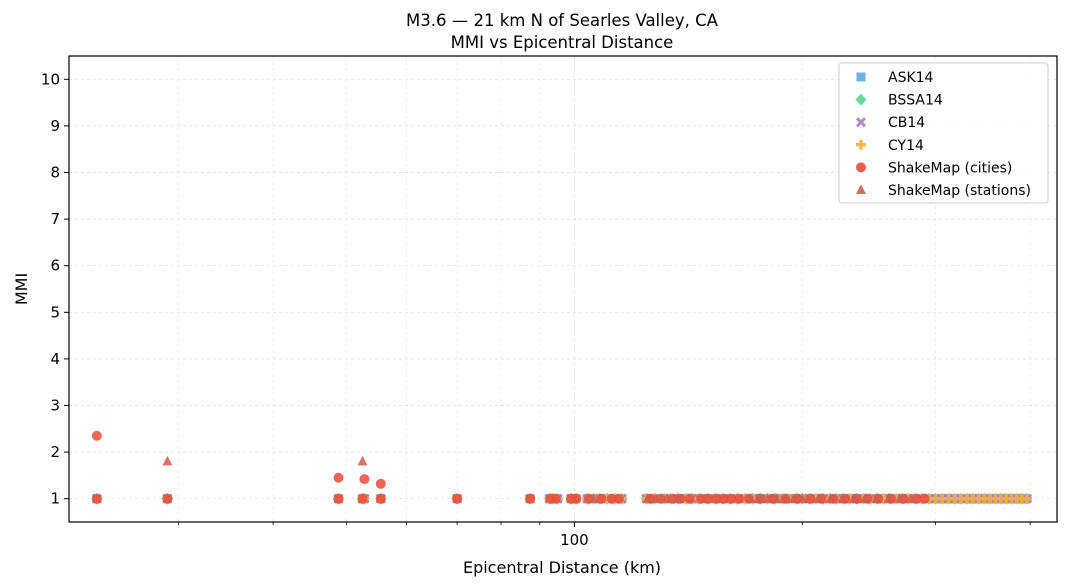 The height and width of the screenshot is (588, 1067). What do you see at coordinates (55, 499) in the screenshot?
I see `y-tick-label: 1` at bounding box center [55, 499].